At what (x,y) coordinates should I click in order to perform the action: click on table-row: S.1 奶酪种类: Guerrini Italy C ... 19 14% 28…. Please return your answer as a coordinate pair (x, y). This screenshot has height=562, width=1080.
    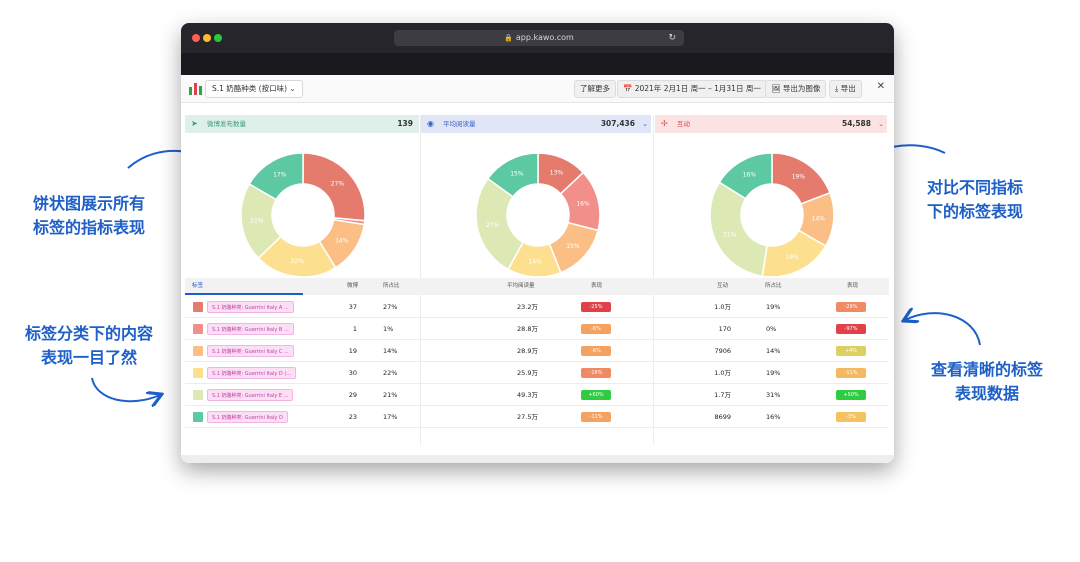
    Looking at the image, I should click on (537, 351).